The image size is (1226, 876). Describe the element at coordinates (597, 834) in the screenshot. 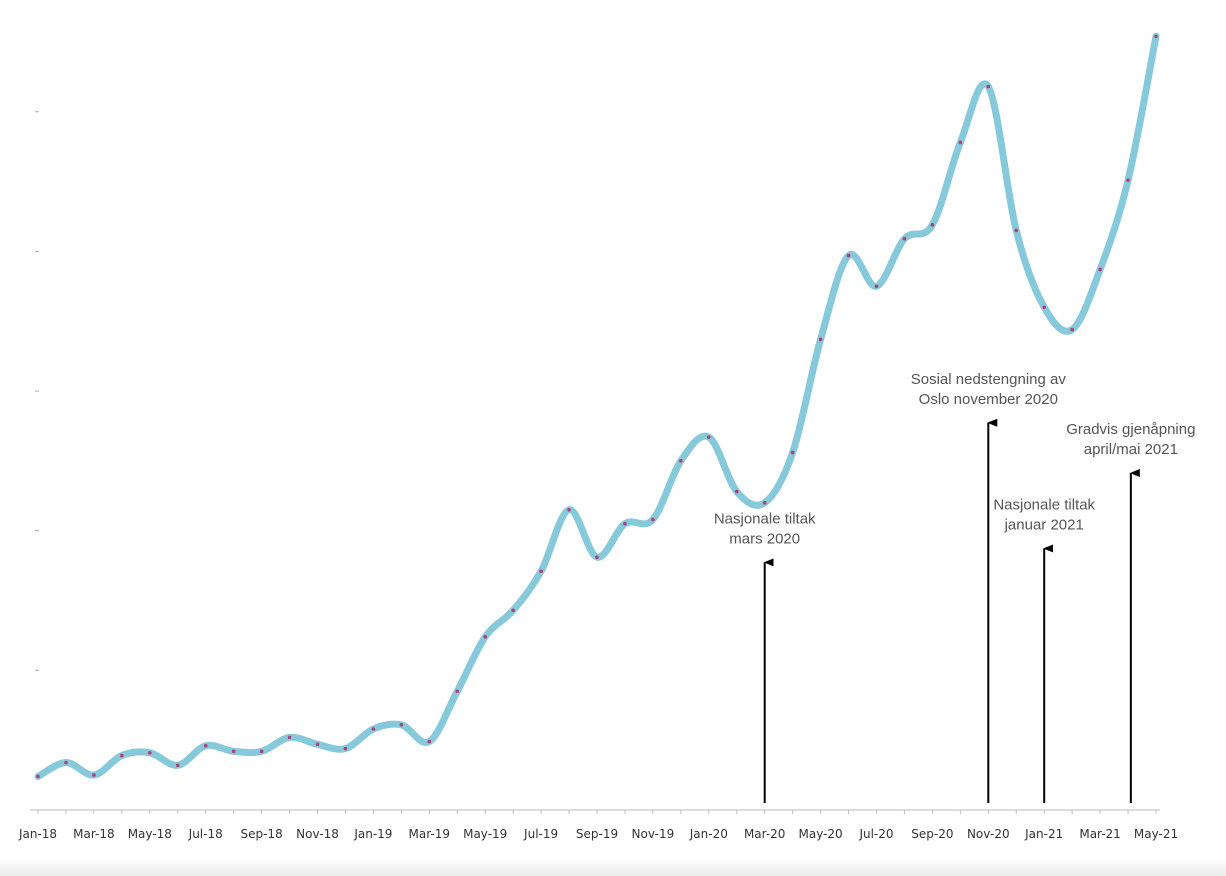

I see `x-tick-label: Sep-19` at that location.